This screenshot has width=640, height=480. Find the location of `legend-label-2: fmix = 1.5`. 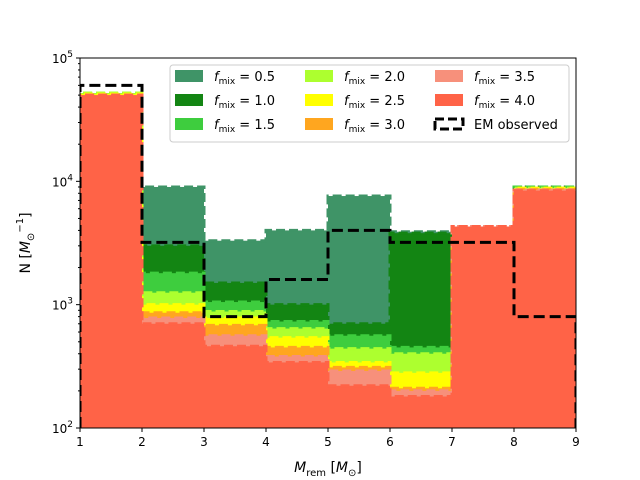

legend-label-2: fmix = 1.5 is located at coordinates (244, 126).